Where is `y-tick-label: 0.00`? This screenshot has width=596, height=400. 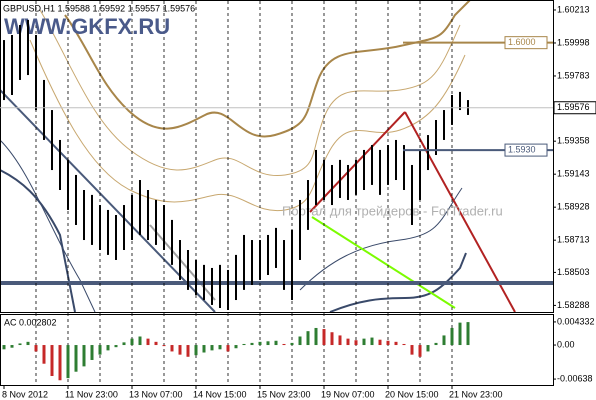
y-tick-label: 0.00 is located at coordinates (566, 344).